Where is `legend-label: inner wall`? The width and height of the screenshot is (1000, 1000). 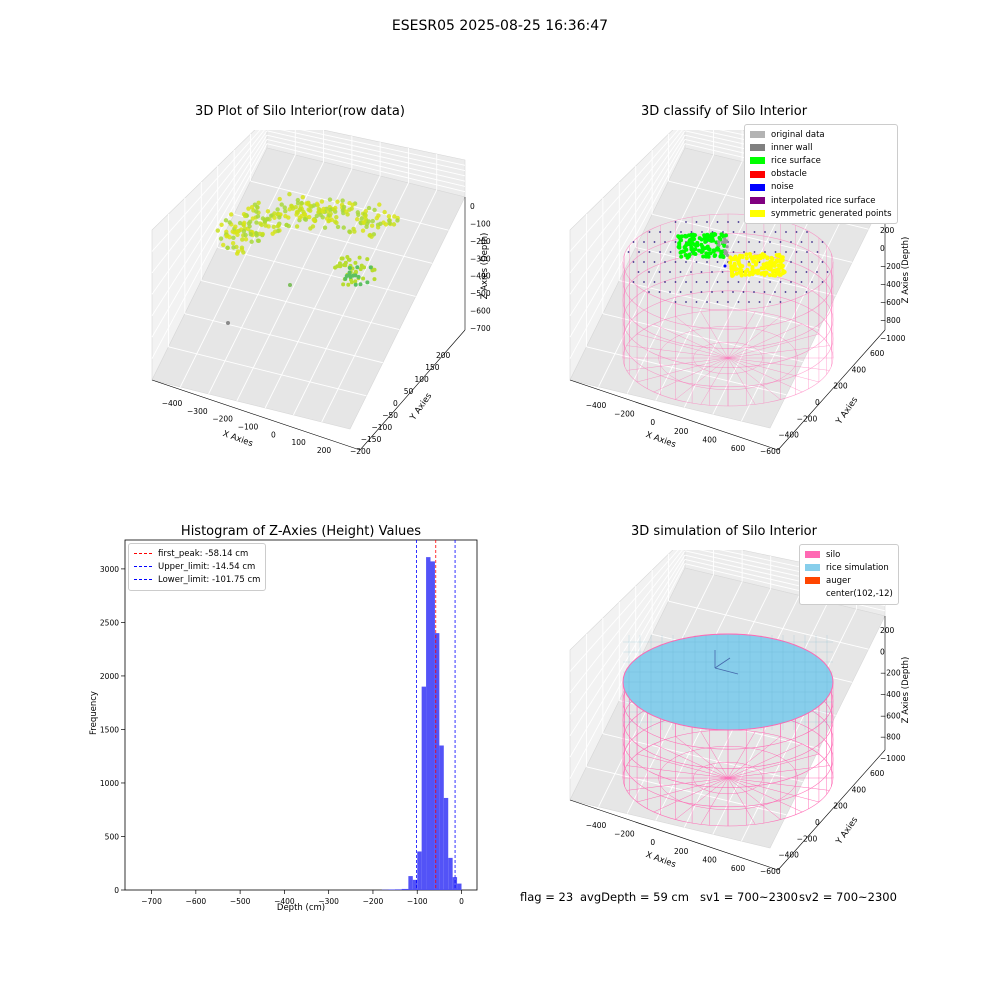 legend-label: inner wall is located at coordinates (792, 147).